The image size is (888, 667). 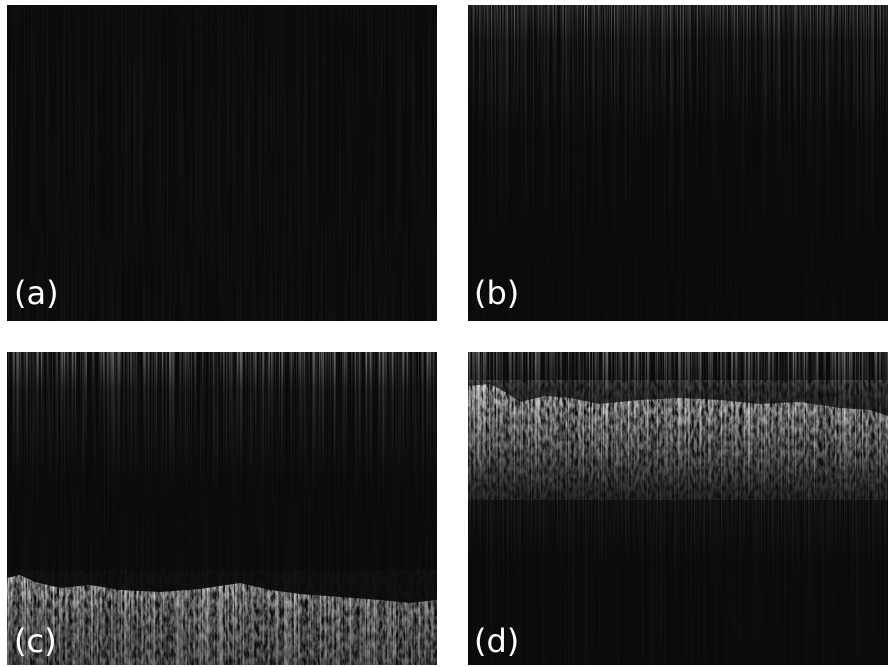 I want to click on panel-label: (d), so click(x=496, y=641).